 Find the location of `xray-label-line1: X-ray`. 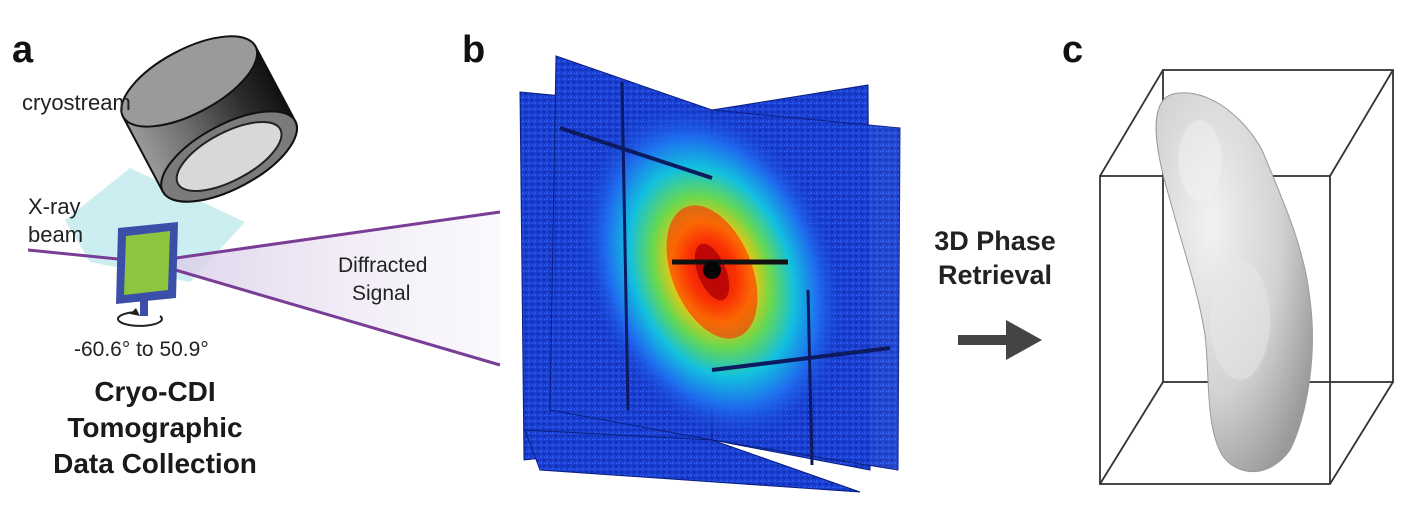

xray-label-line1: X-ray is located at coordinates (54, 206).